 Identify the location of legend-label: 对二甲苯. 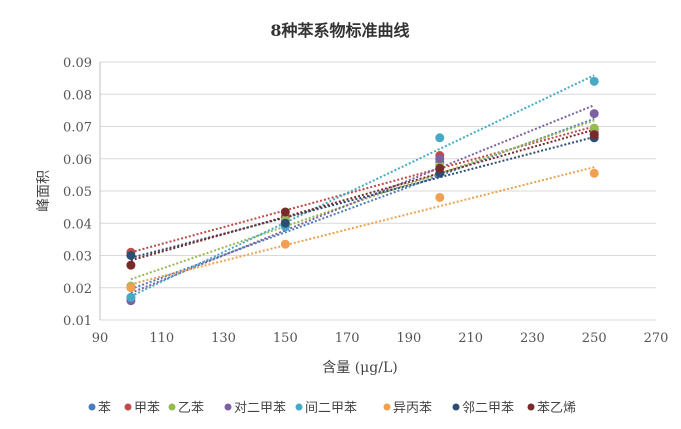
(260, 408).